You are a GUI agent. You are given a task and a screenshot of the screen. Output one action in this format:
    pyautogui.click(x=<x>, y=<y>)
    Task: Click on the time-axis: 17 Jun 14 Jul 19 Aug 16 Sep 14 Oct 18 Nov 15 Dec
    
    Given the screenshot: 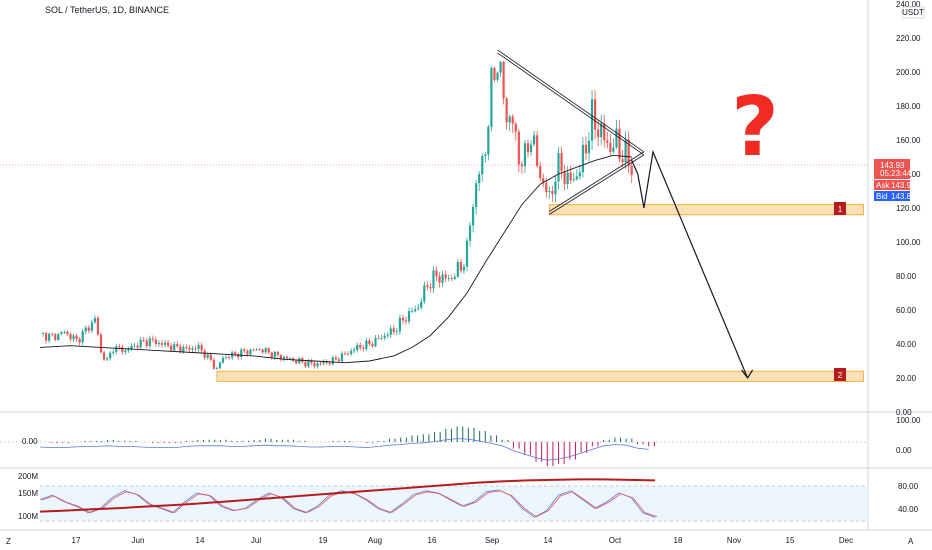 What is the action you would take?
    pyautogui.click(x=463, y=540)
    